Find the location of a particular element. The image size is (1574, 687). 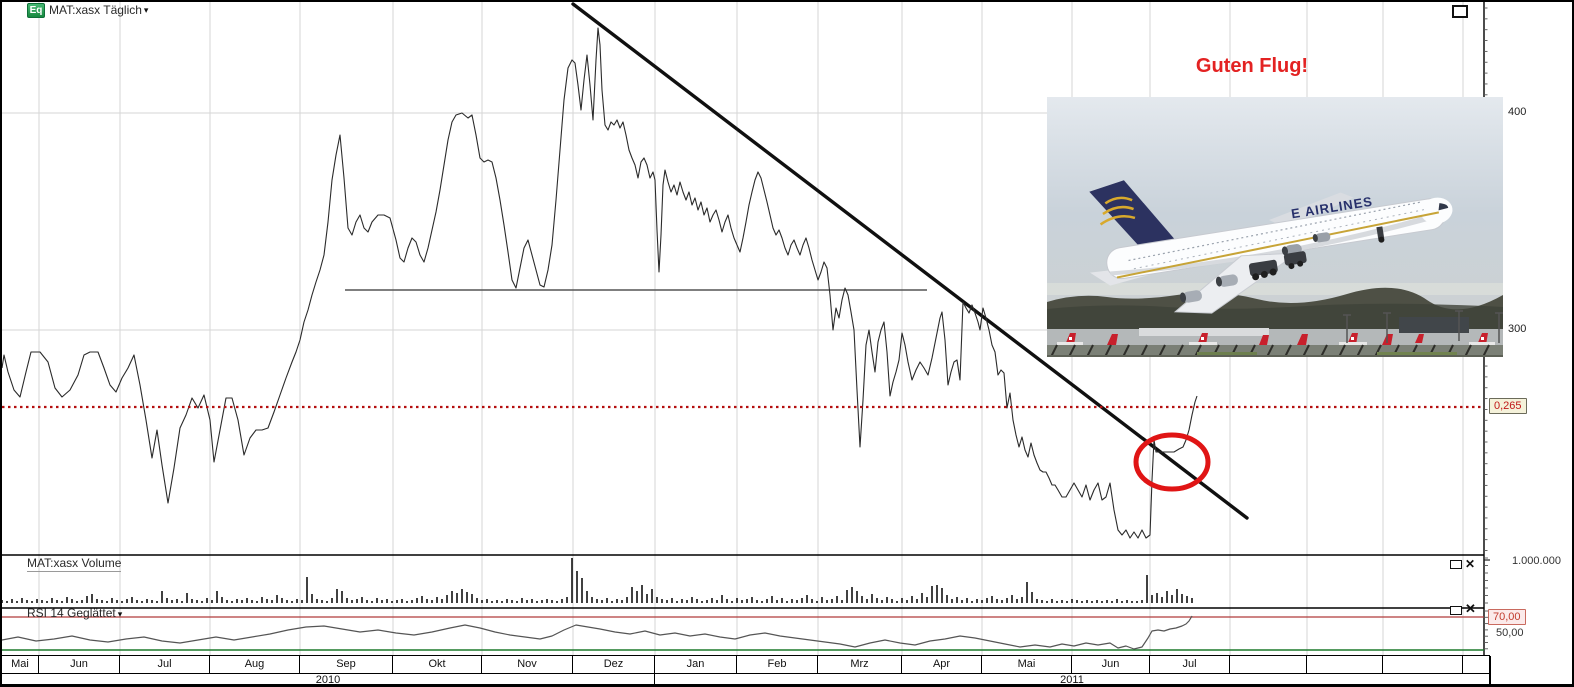

photo-light-poles is located at coordinates (1423, 326).